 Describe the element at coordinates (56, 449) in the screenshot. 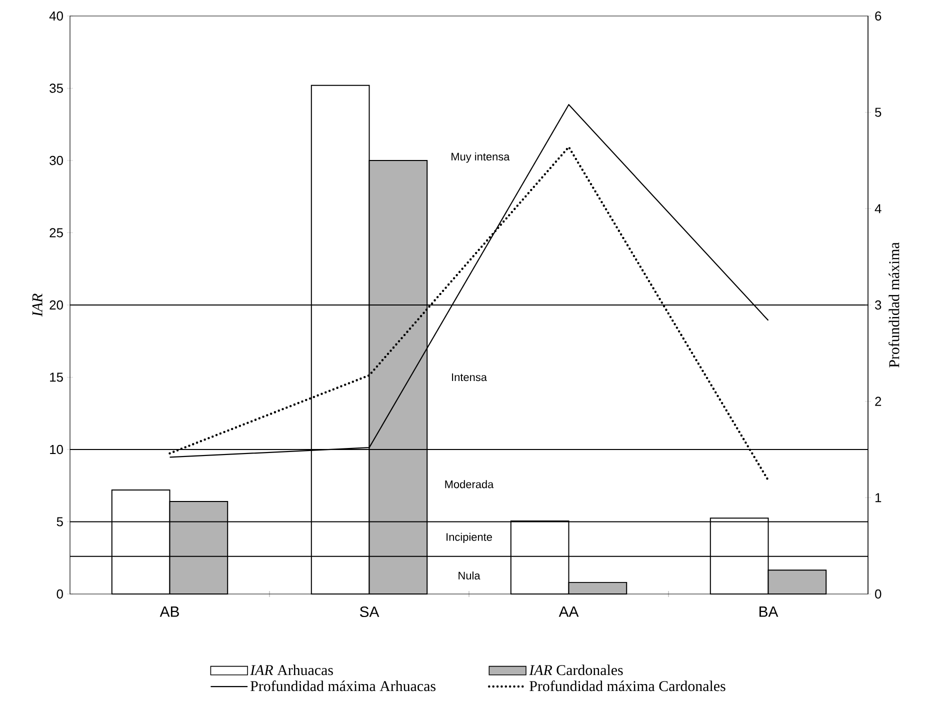

I see `y-tick-label: 10` at that location.